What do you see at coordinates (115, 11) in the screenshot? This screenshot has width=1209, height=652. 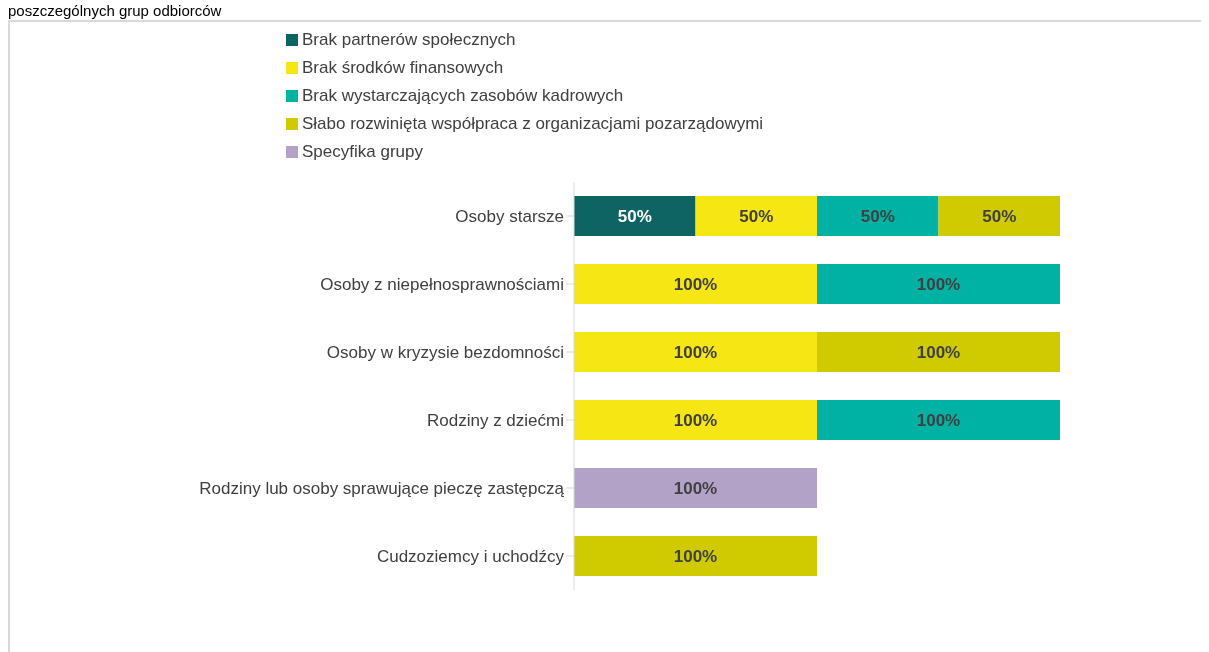 I see `text: poszczególnych grup odbiorców` at bounding box center [115, 11].